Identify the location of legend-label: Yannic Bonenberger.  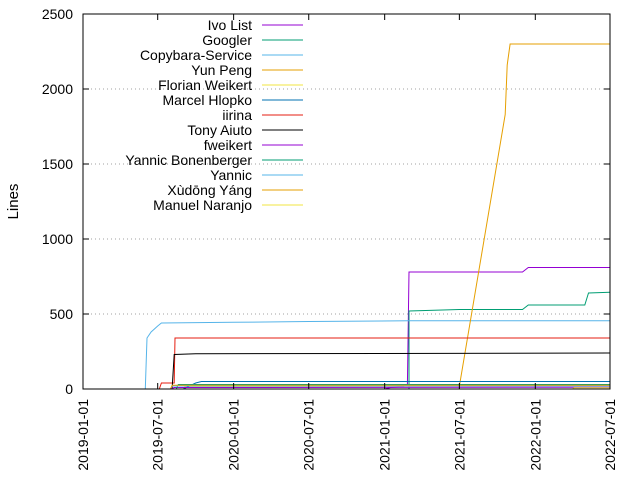
(188, 160).